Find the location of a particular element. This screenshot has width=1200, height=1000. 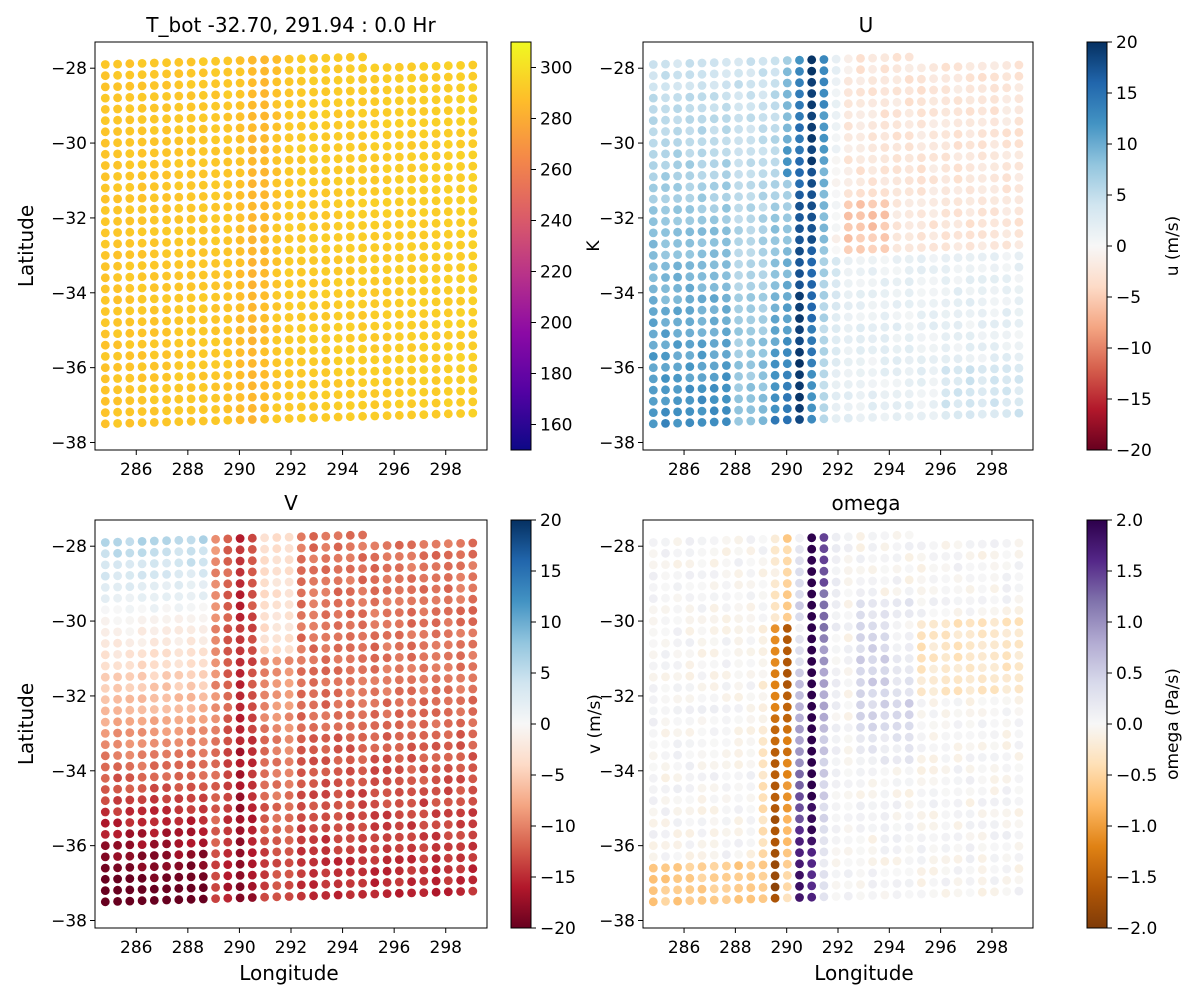

scatter-points is located at coordinates (289, 718).